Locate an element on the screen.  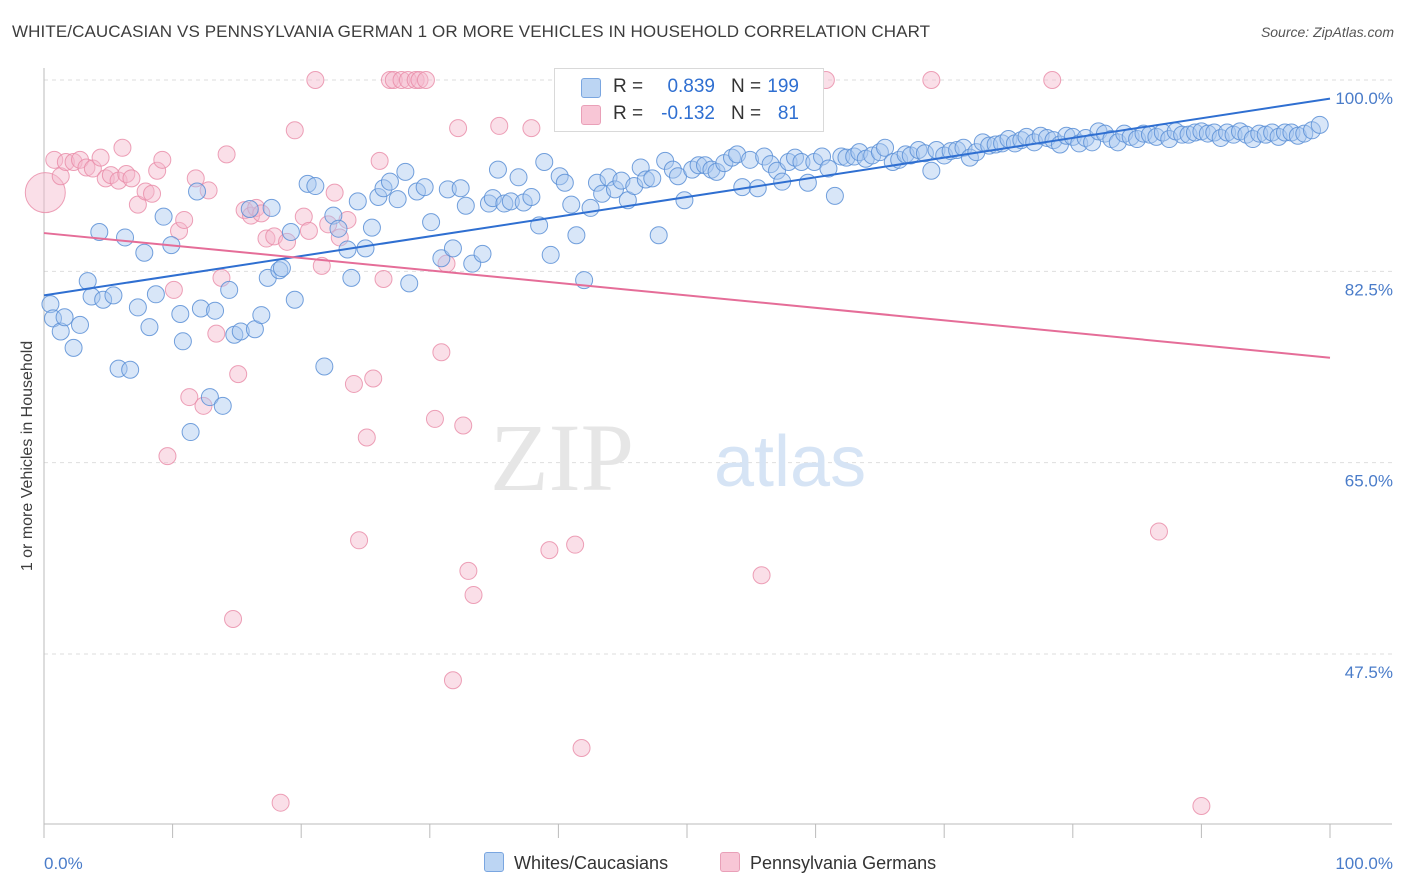
y-axis-label: 1 or more Vehicles in Household is located at coordinates (27, 456).